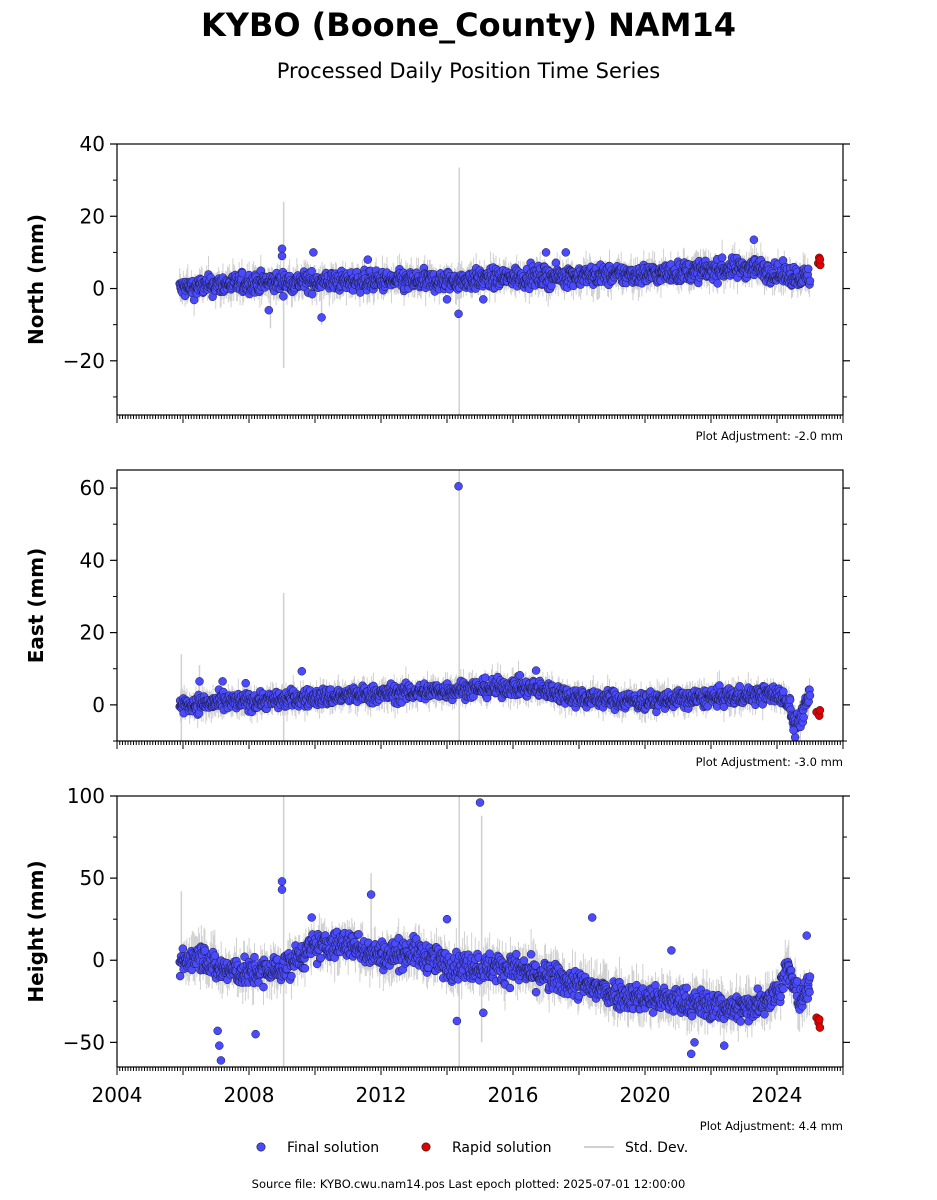 This screenshot has height=1200, width=937. Describe the element at coordinates (820, 710) in the screenshot. I see `east-rapid-point` at that location.